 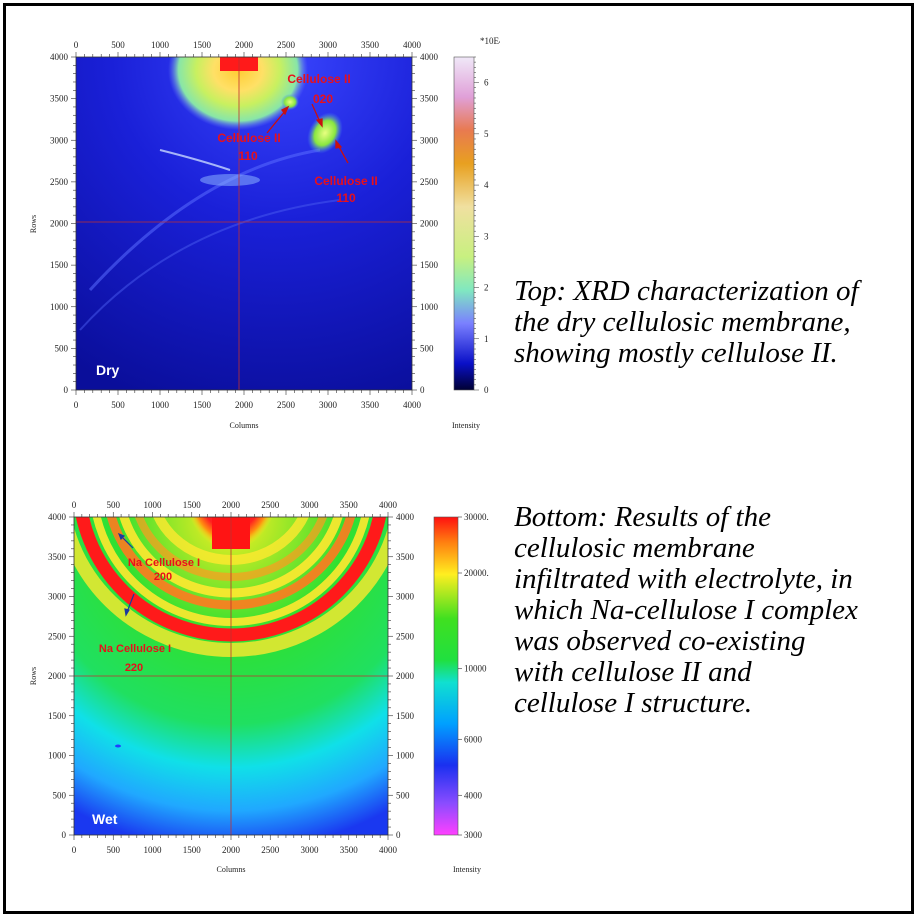 What do you see at coordinates (164, 563) in the screenshot?
I see `wet-annotation-1-line-1: Na Cellulose I` at bounding box center [164, 563].